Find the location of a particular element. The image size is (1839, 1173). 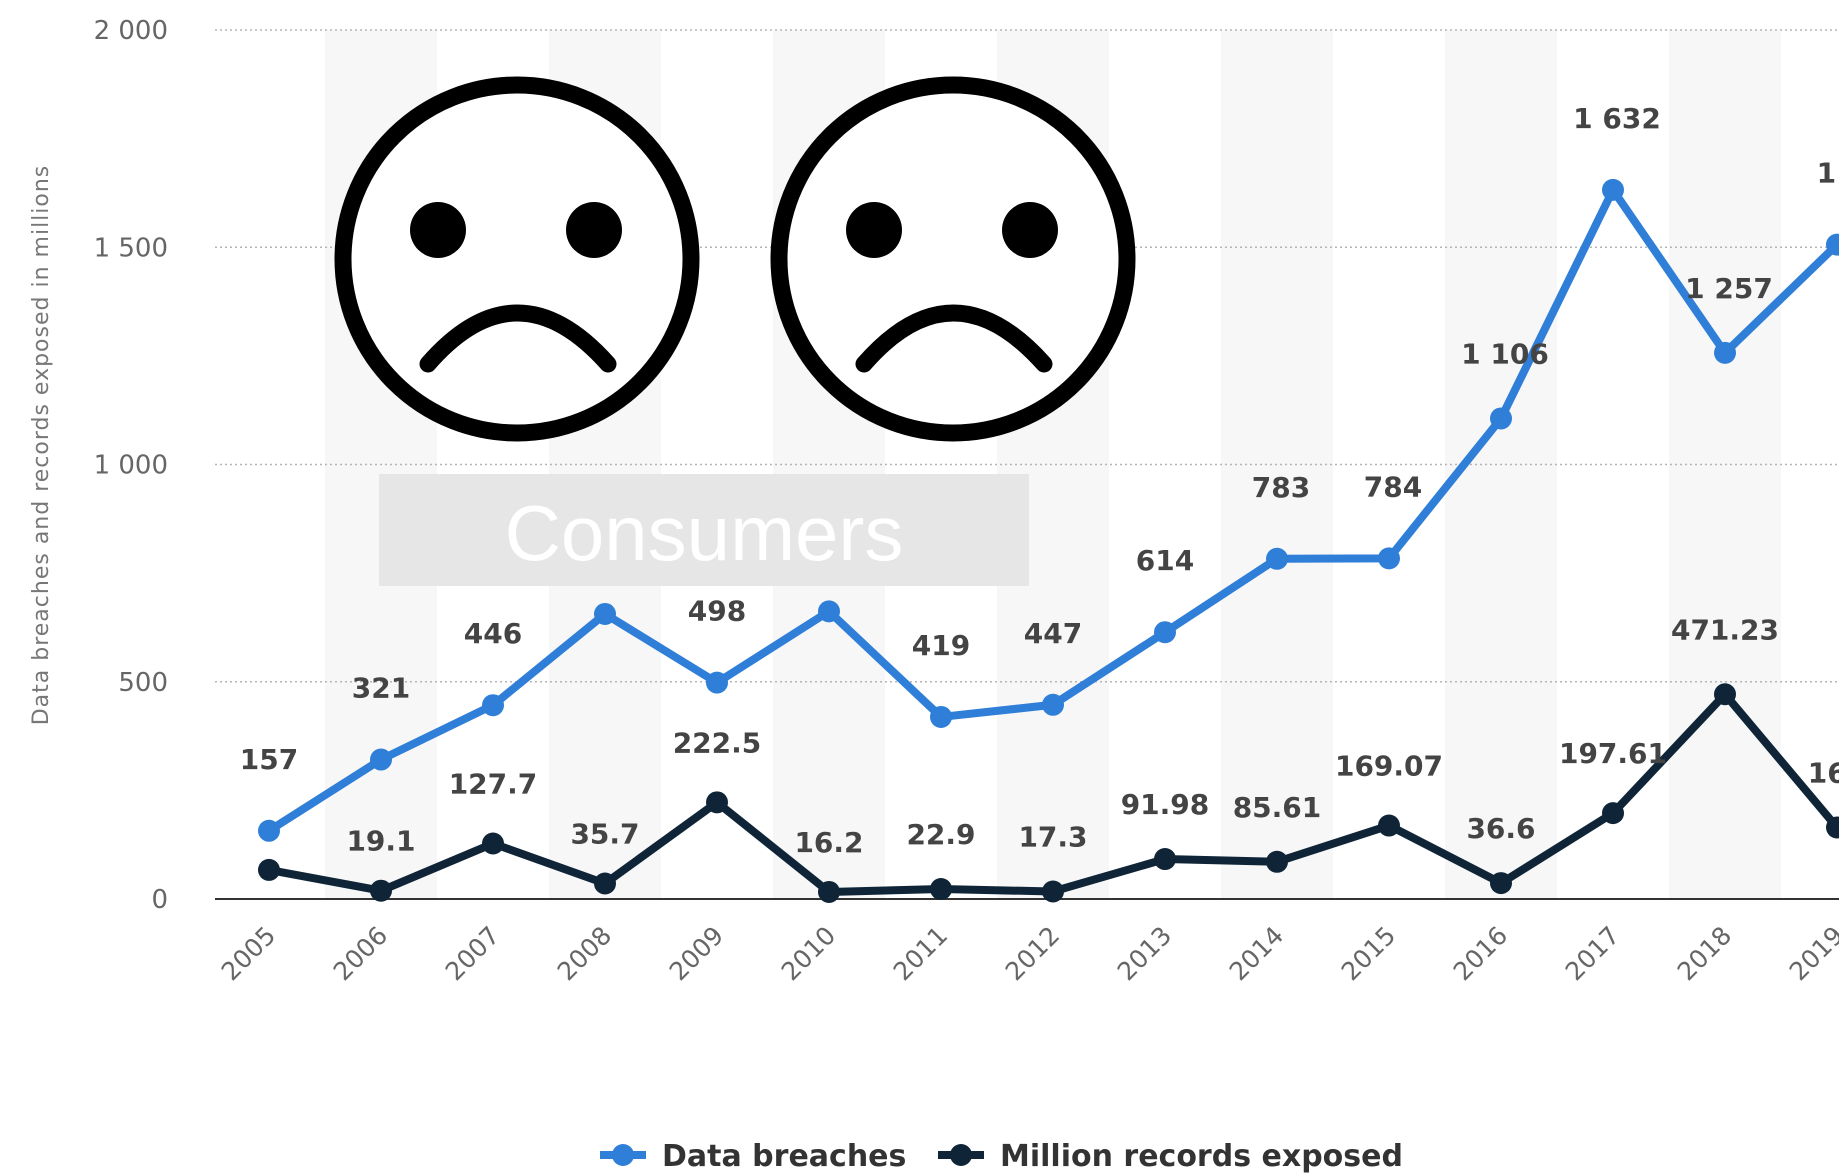

y-tick-label: 1 500 is located at coordinates (131, 248).